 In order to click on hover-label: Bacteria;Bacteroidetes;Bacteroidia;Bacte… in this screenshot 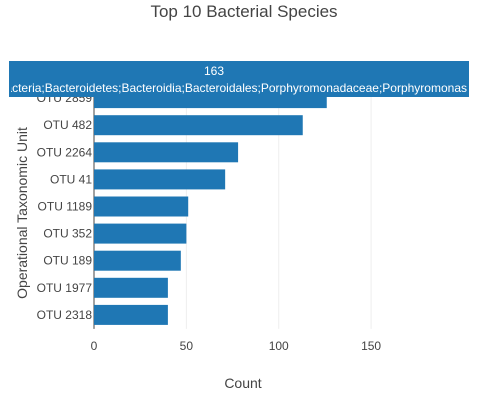, I will do `click(233, 88)`.